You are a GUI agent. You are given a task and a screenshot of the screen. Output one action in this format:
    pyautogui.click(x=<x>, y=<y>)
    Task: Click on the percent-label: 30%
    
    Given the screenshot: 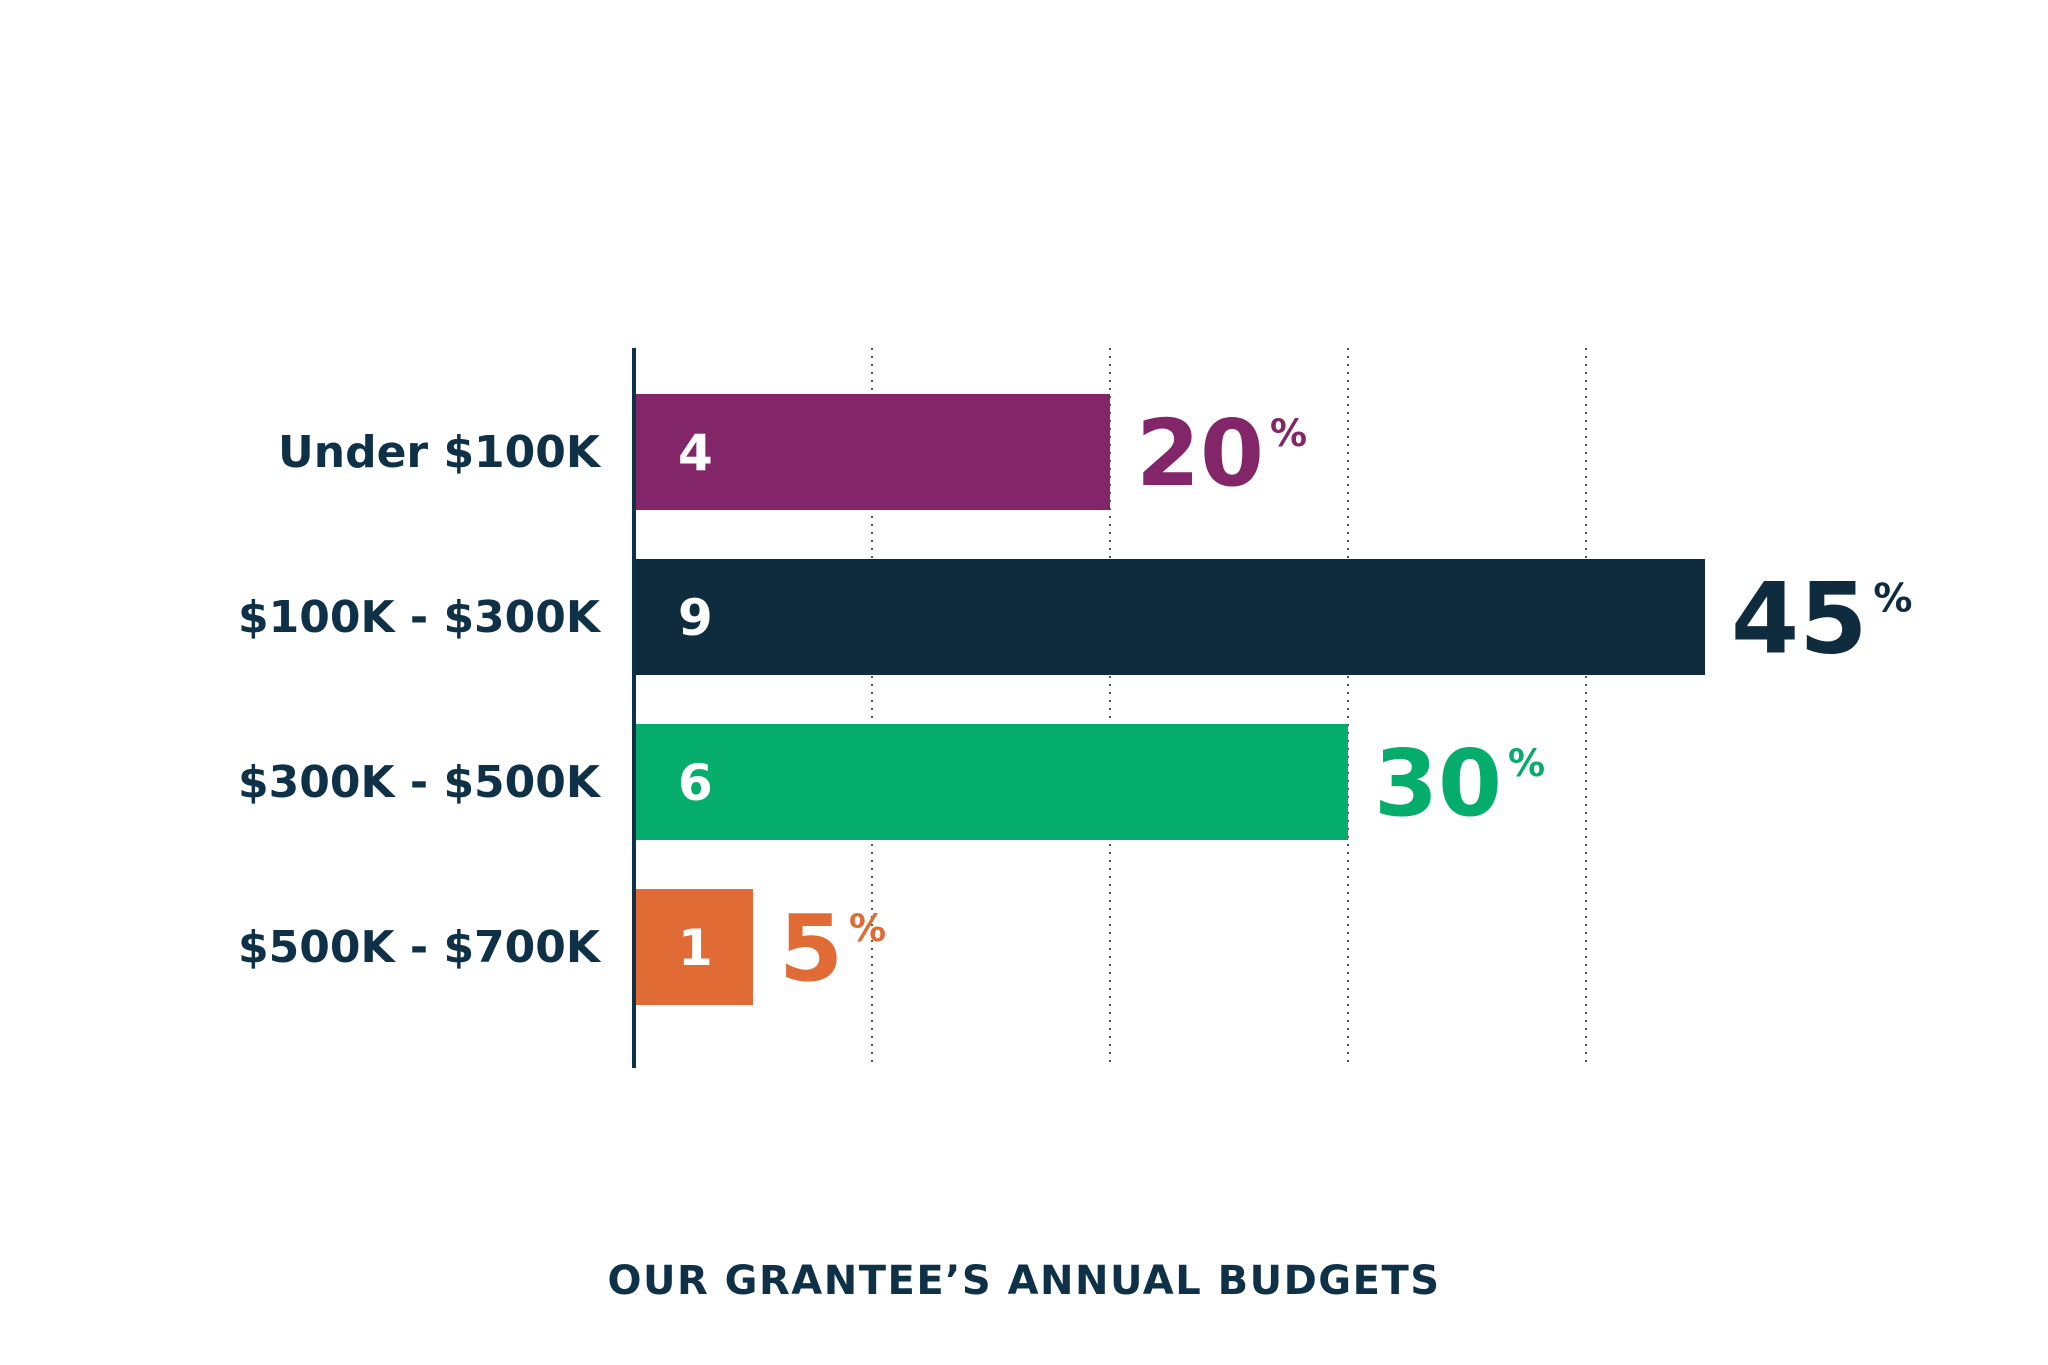 What is the action you would take?
    pyautogui.click(x=1459, y=783)
    